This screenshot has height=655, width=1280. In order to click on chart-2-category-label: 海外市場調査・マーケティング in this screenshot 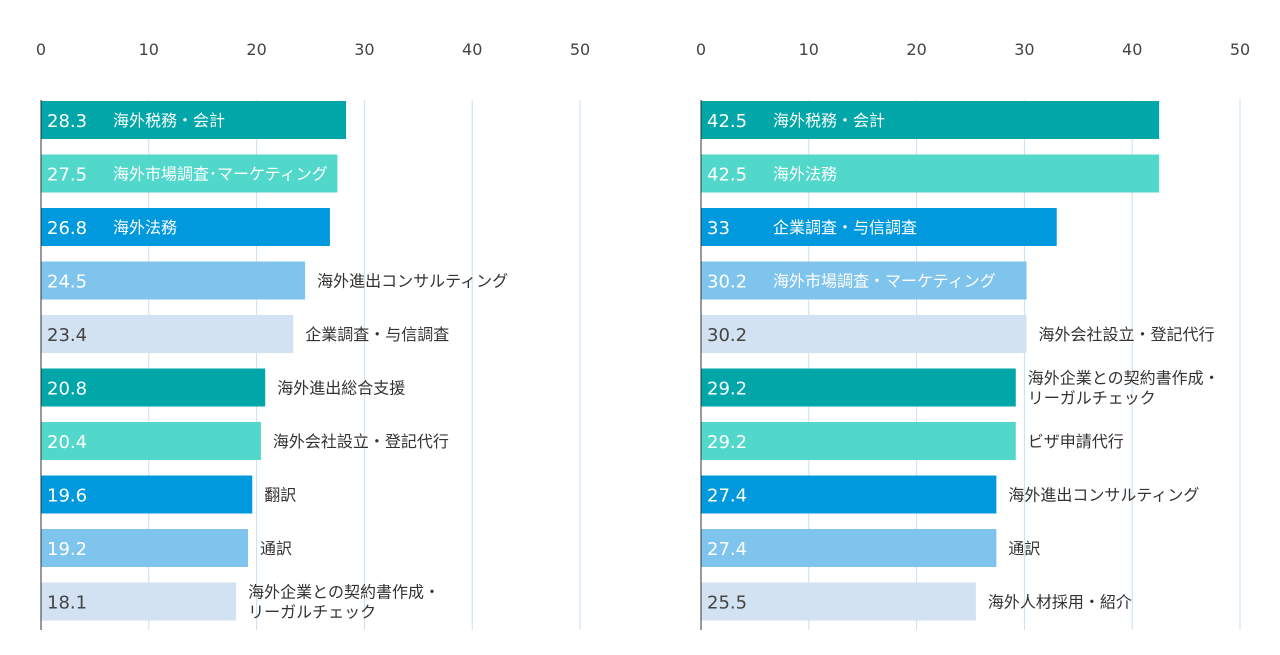, I will do `click(884, 281)`.